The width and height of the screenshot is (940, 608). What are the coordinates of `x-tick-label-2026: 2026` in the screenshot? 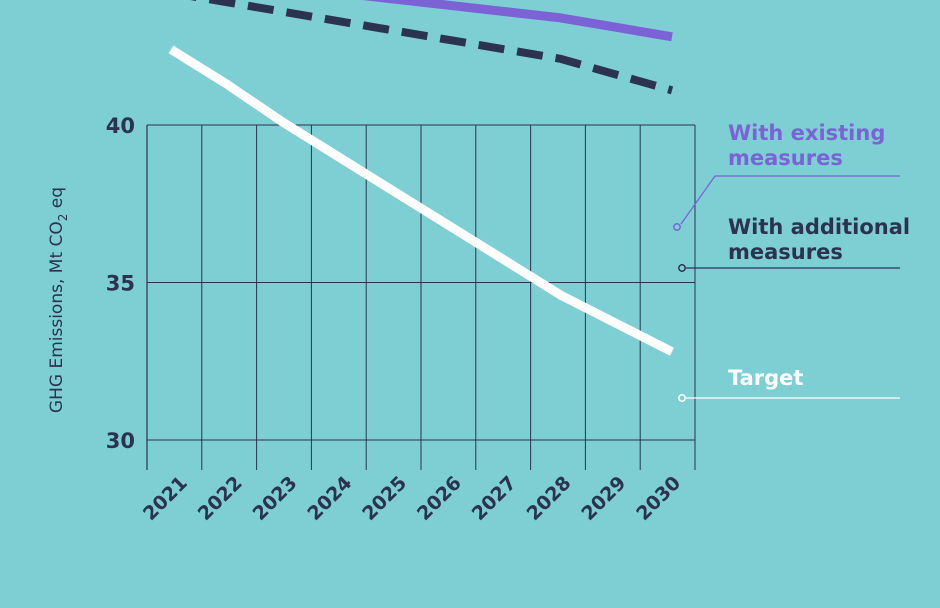 It's located at (439, 498).